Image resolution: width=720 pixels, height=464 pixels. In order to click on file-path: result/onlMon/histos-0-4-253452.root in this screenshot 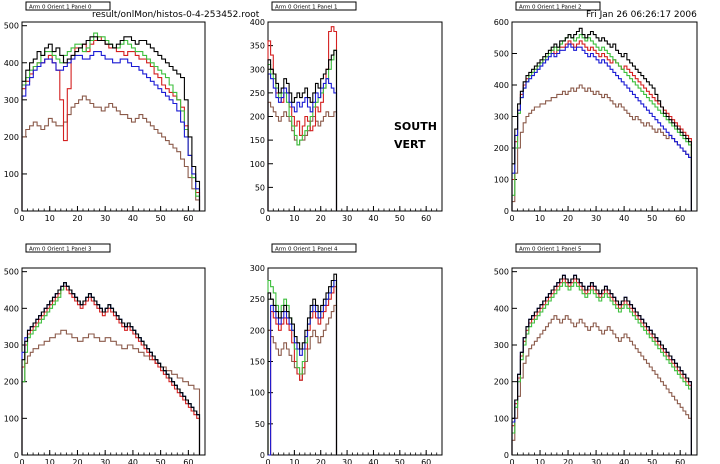, I will do `click(176, 15)`.